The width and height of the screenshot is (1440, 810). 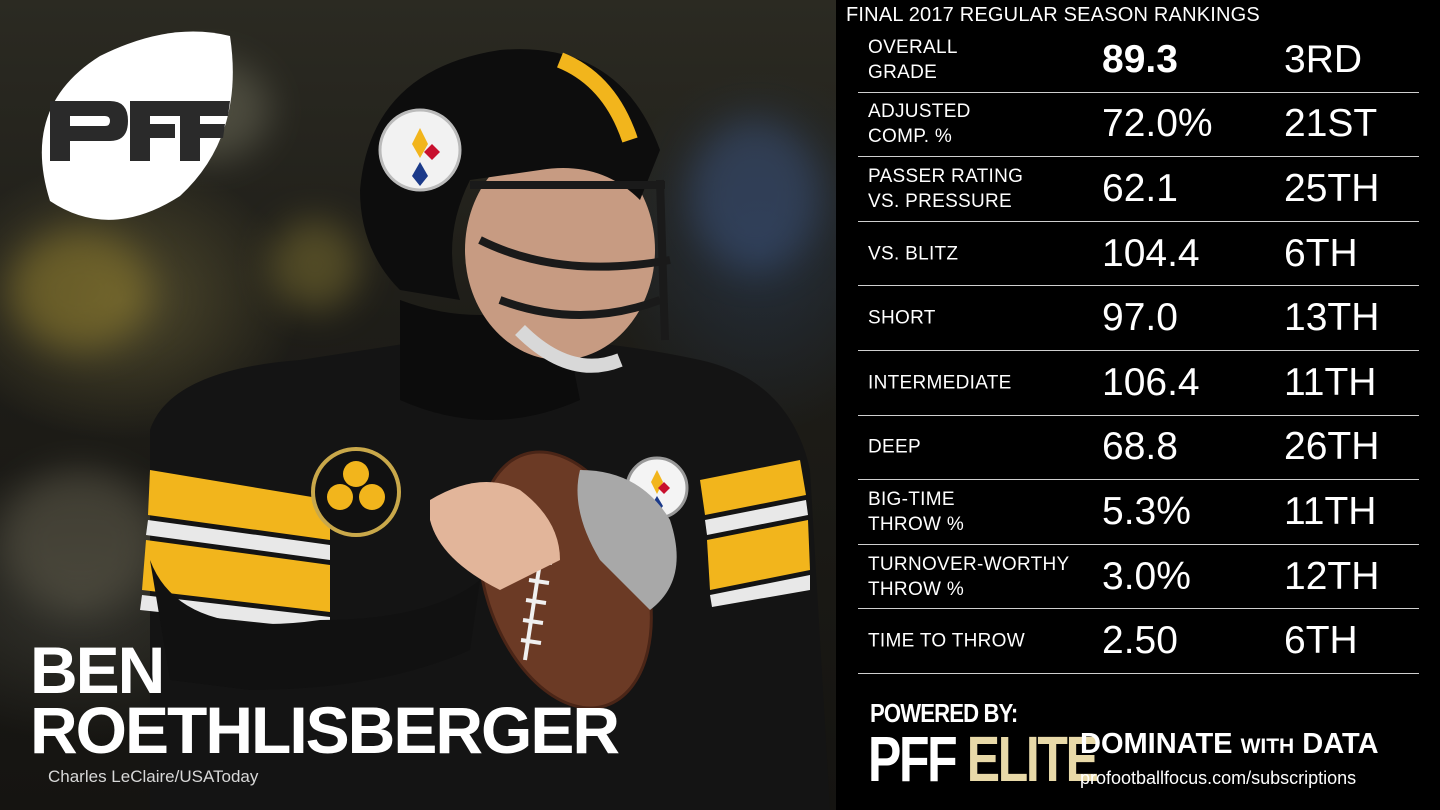 What do you see at coordinates (913, 47) in the screenshot?
I see `stat-label-line1: OVERALL` at bounding box center [913, 47].